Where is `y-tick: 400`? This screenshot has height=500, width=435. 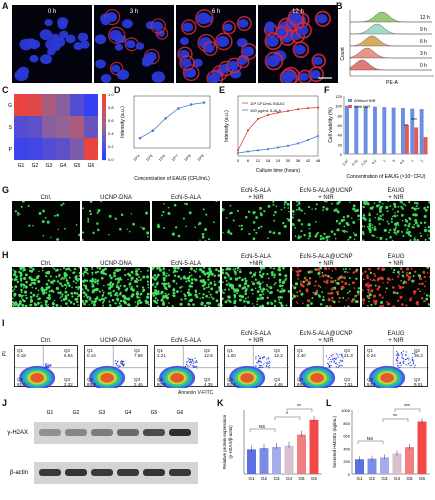 y-tick: 400 is located at coordinates (346, 448).